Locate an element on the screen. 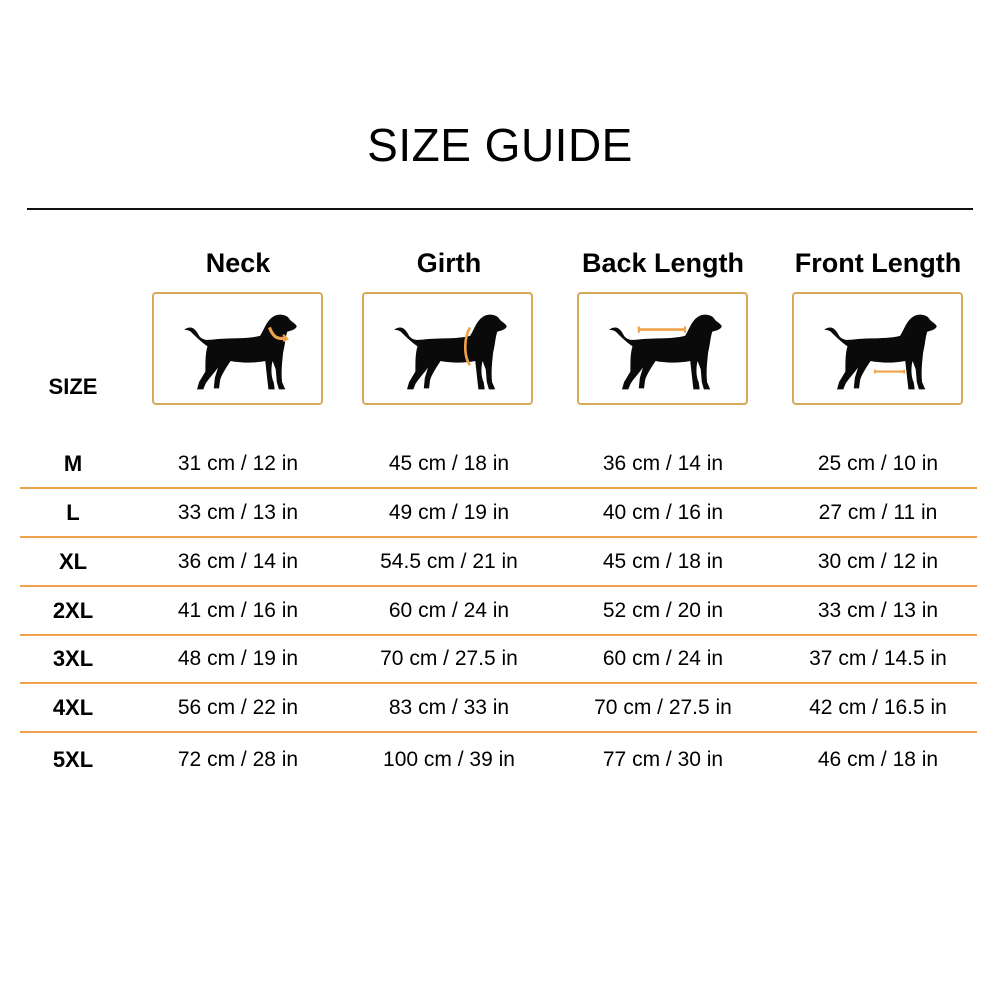  title-divider is located at coordinates (500, 209).